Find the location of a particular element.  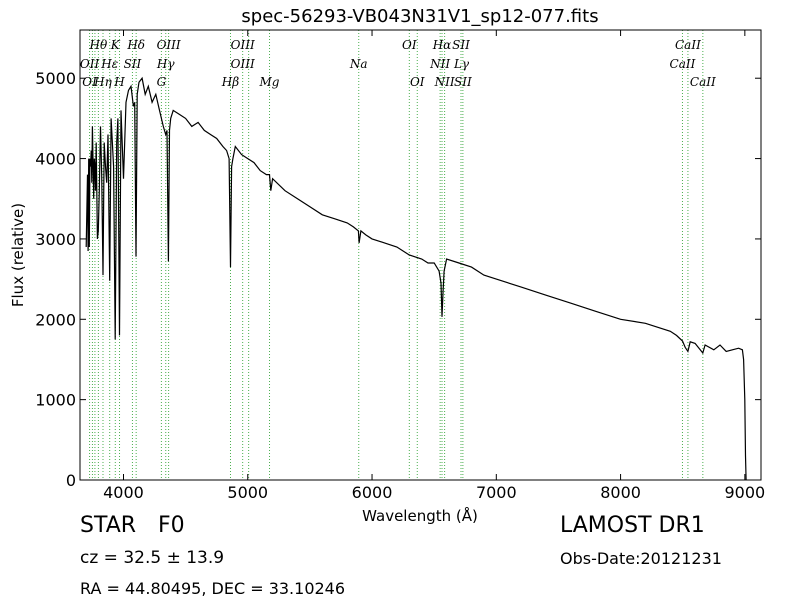

y-tick-label-0: 0 is located at coordinates (71, 480).